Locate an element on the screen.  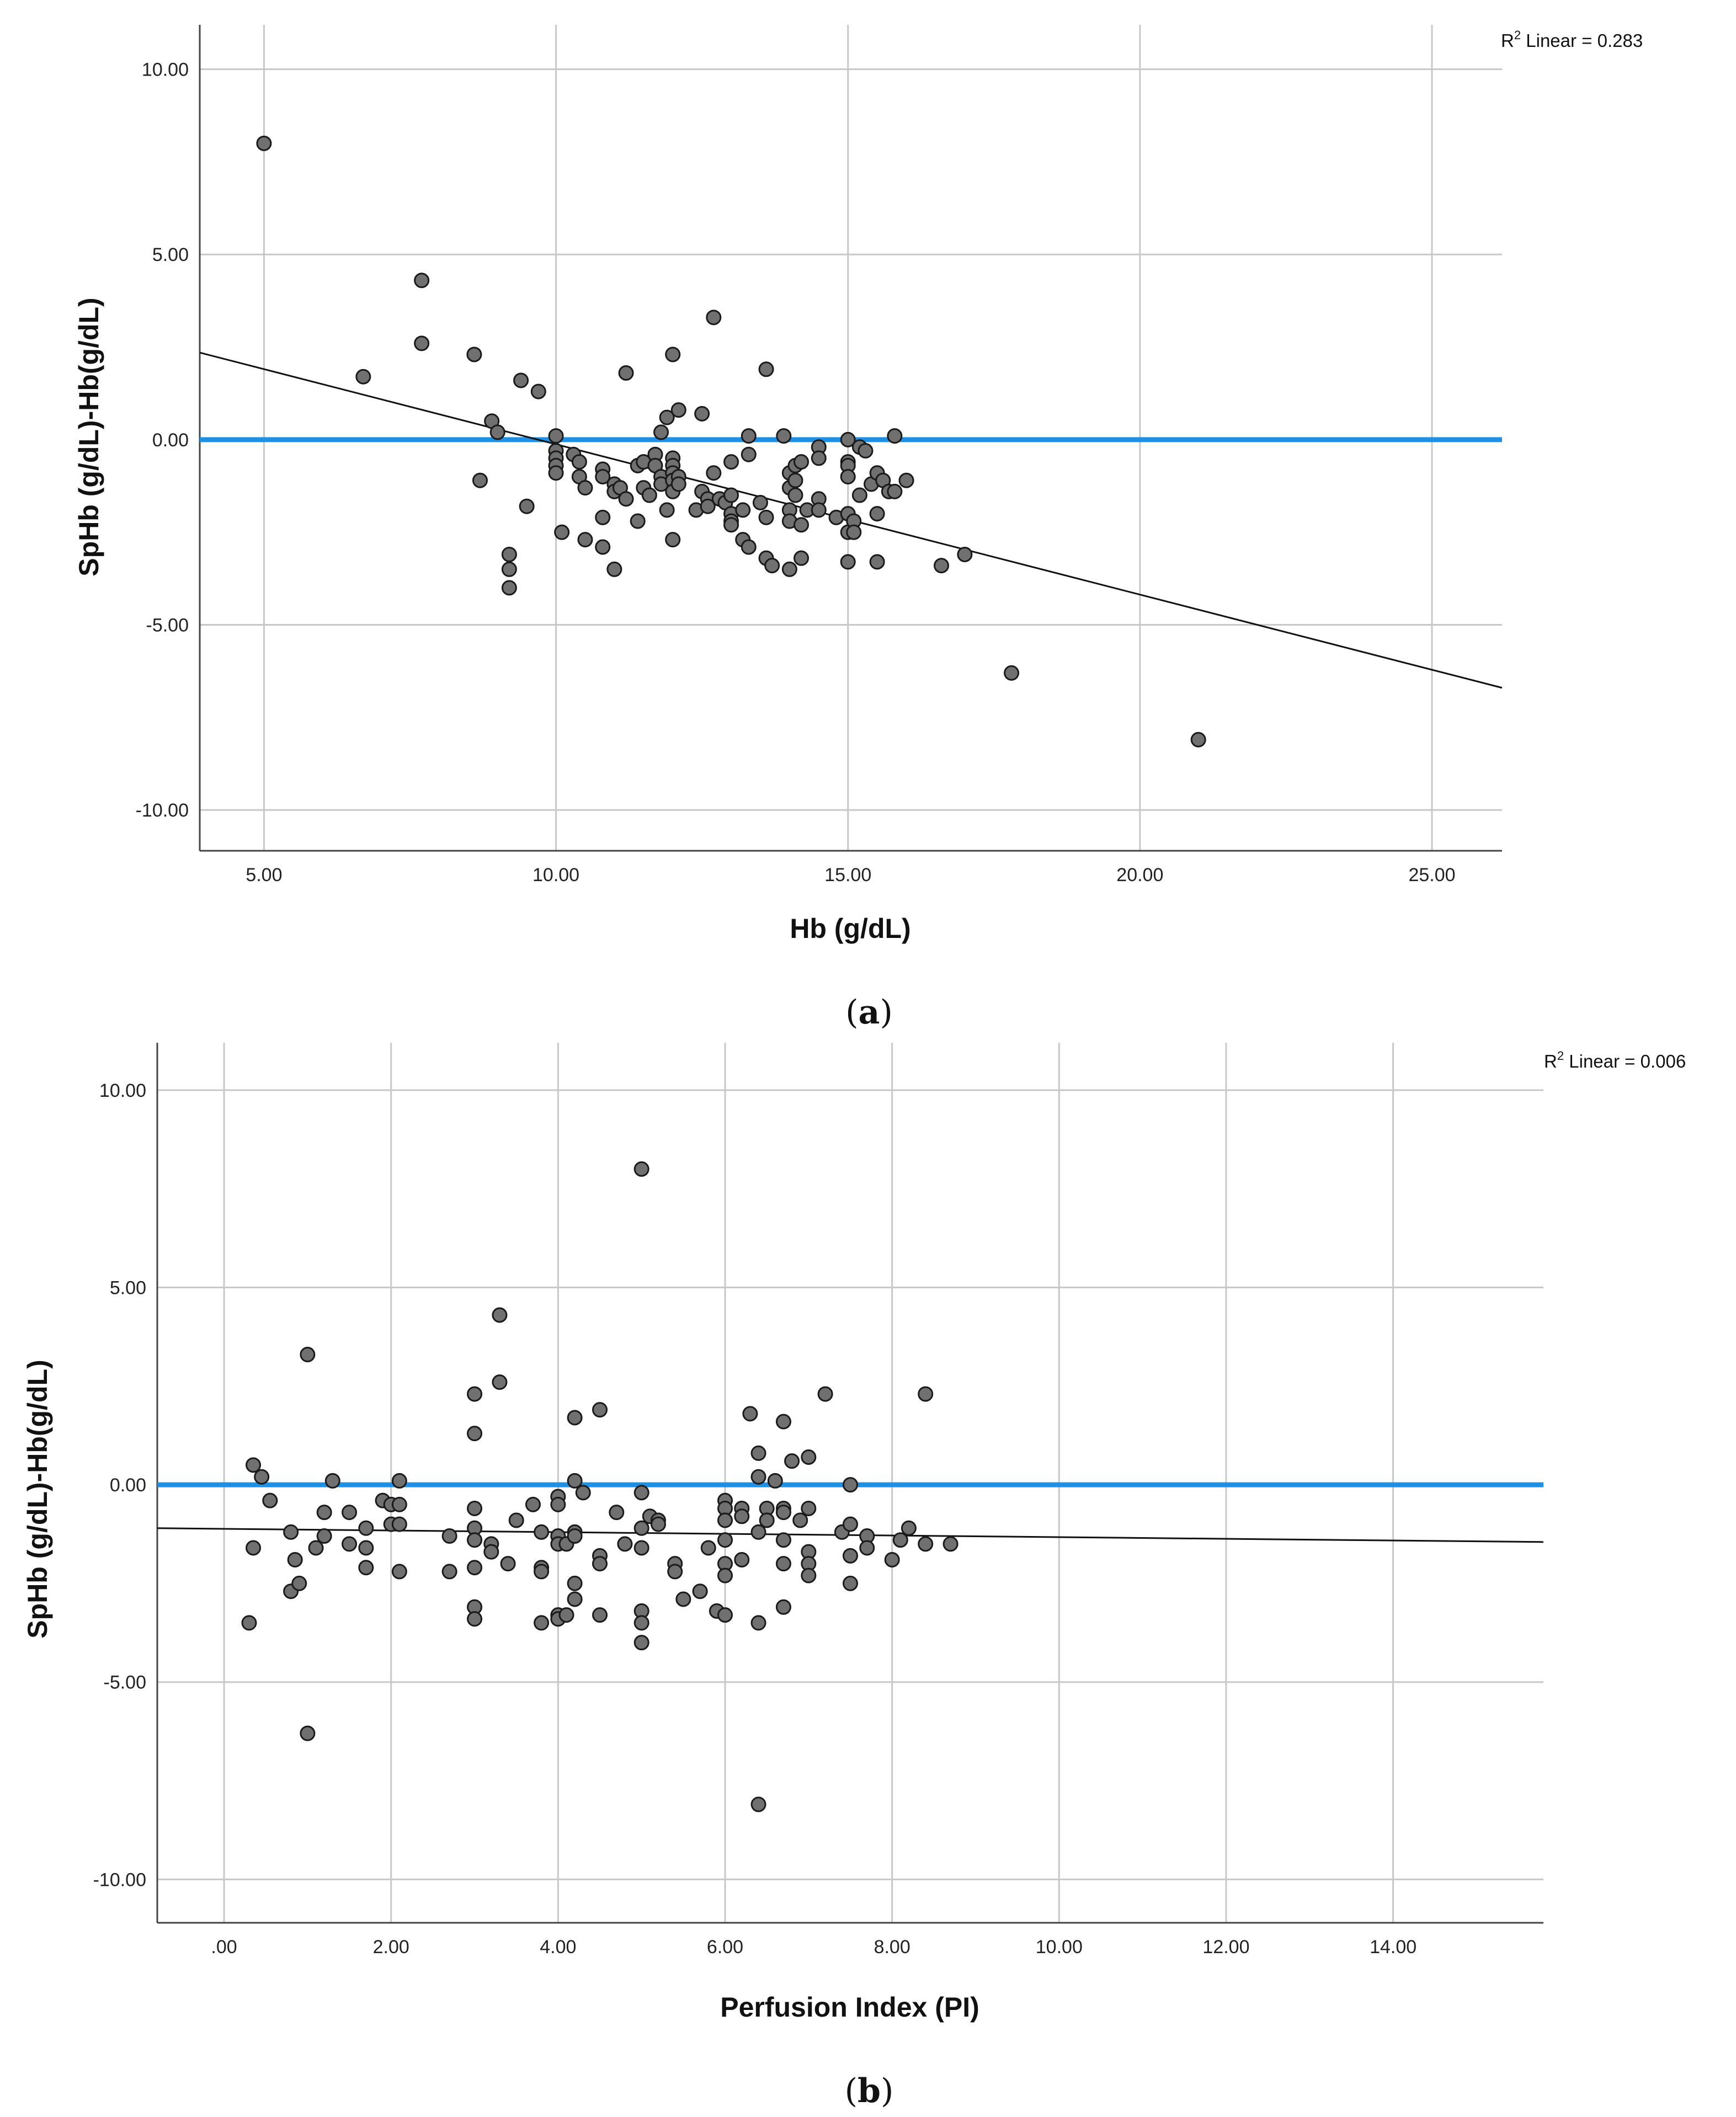
panel-caption-b: (b) is located at coordinates (869, 2091).